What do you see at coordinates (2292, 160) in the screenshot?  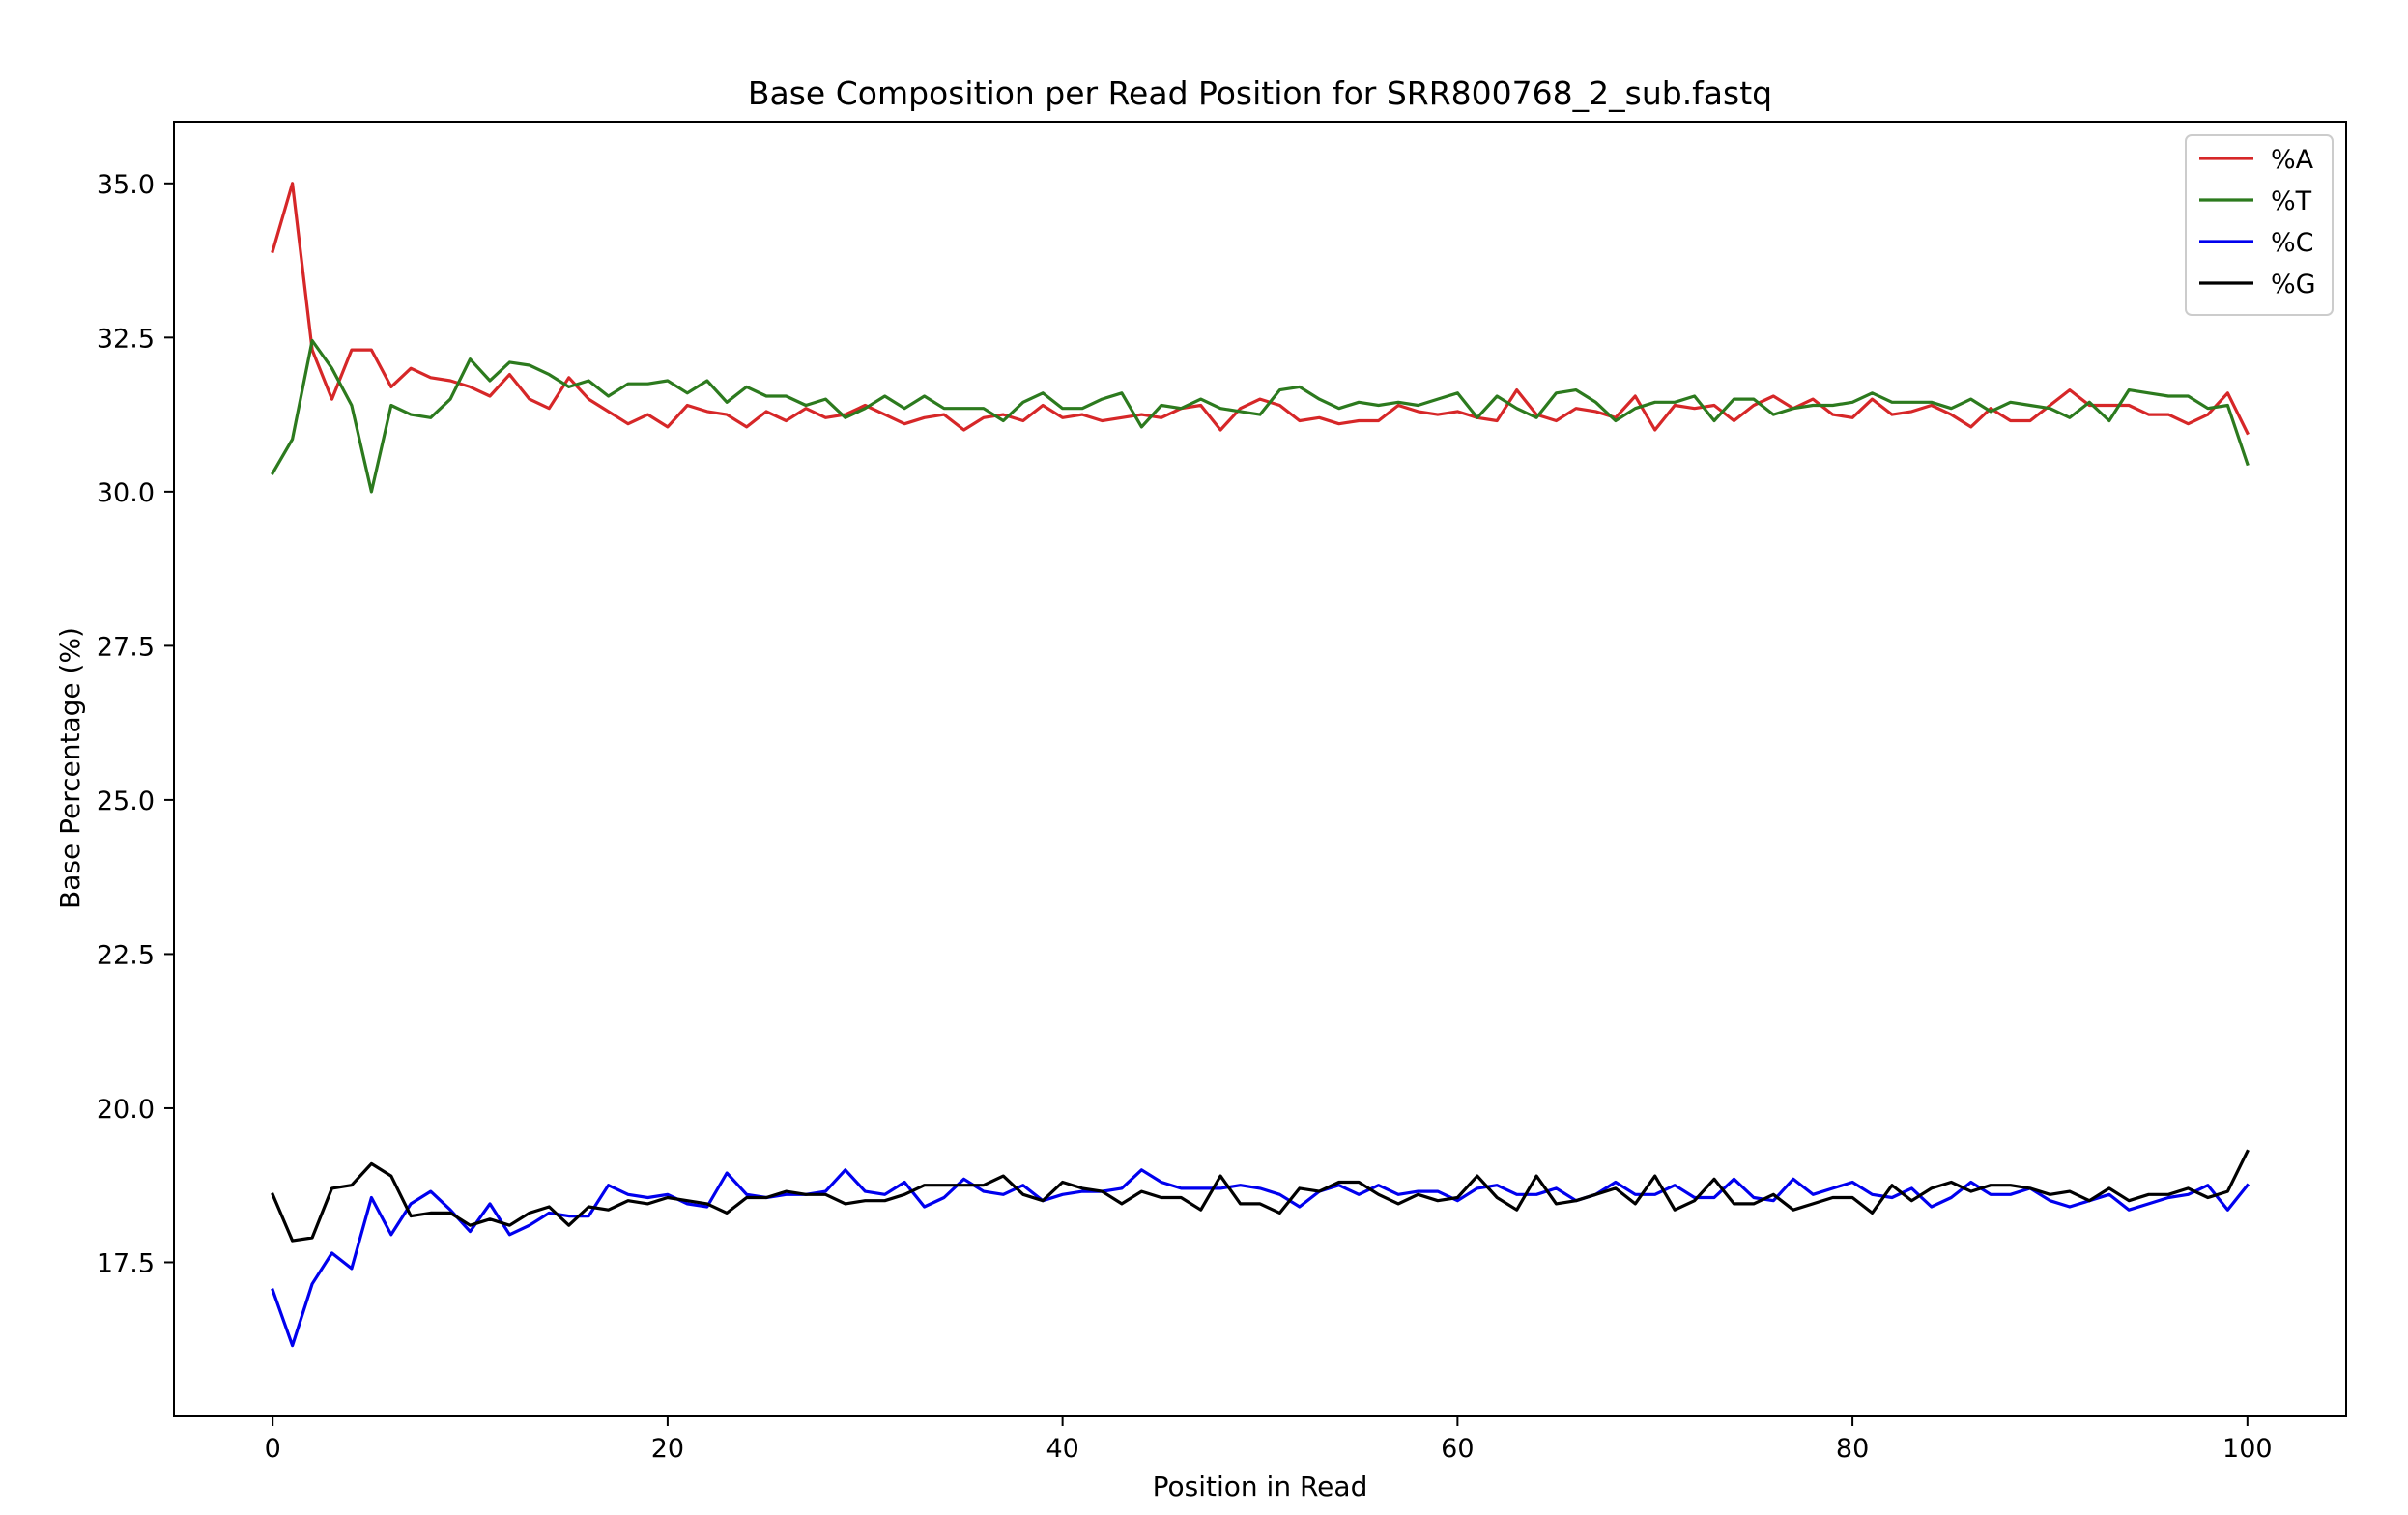 I see `legend-label: %A` at bounding box center [2292, 160].